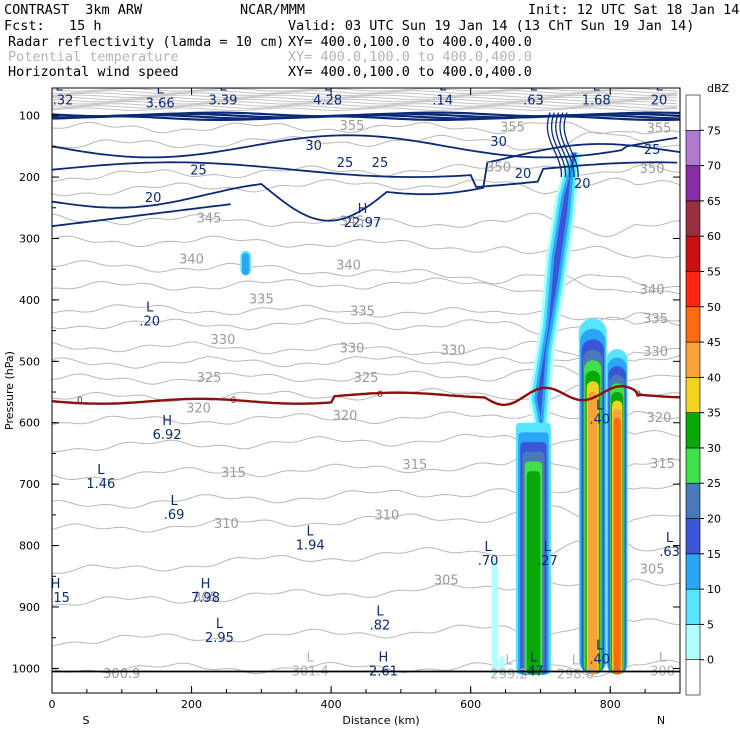 Image resolution: width=740 pixels, height=740 pixels. Describe the element at coordinates (714, 483) in the screenshot. I see `colorbar-label-25: 25` at that location.